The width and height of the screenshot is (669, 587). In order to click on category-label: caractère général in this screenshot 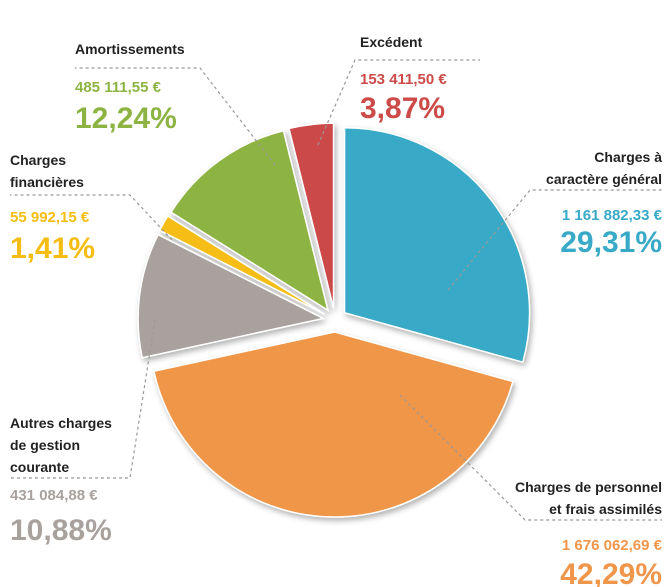, I will do `click(604, 179)`.